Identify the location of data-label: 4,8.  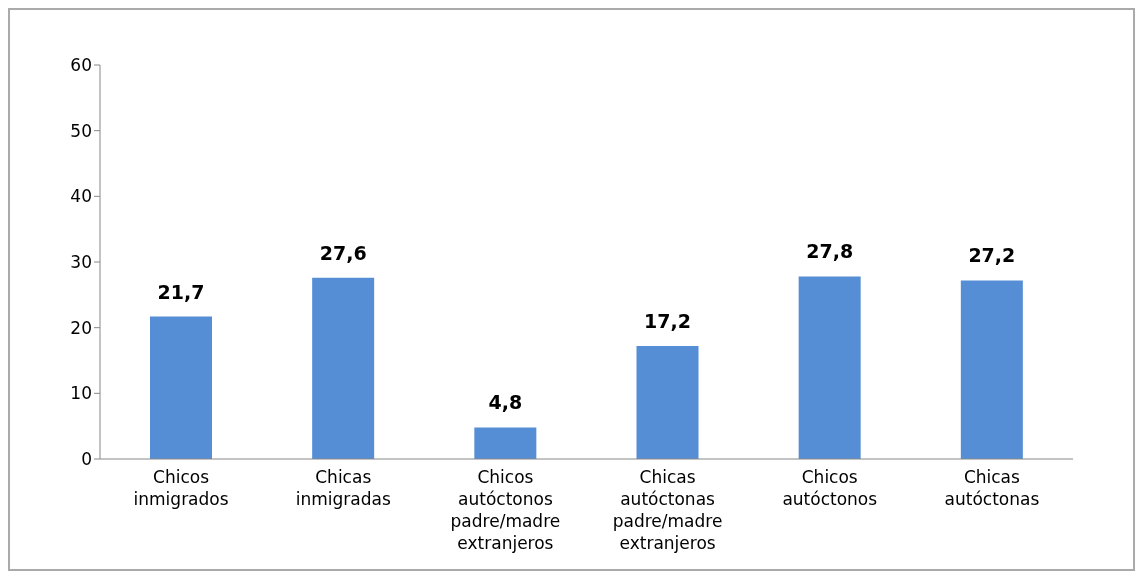
(505, 402).